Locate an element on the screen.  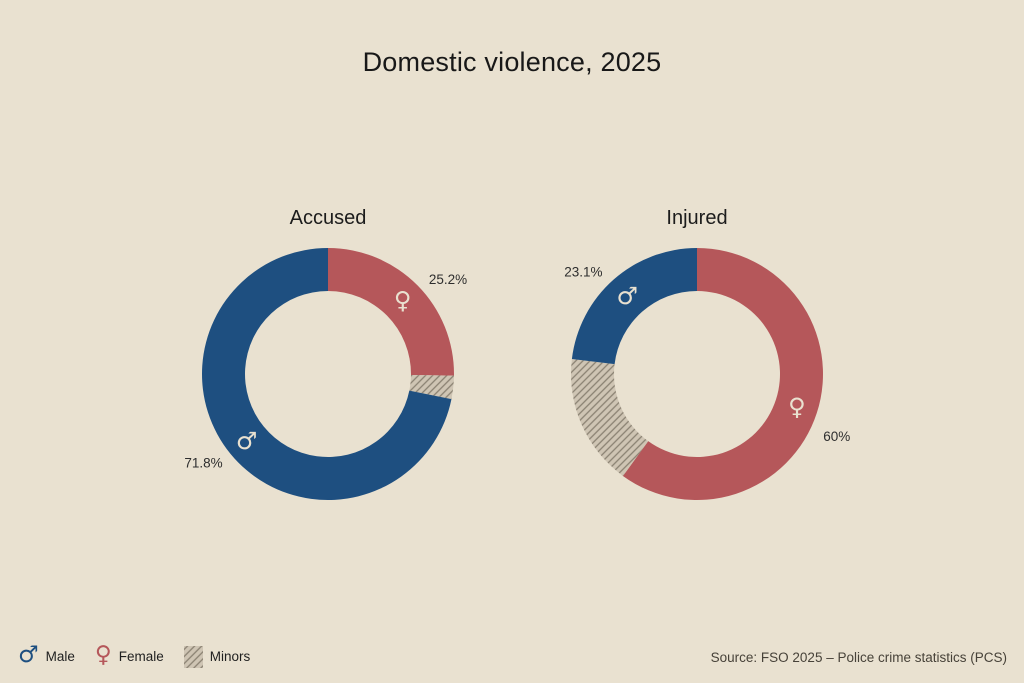
chart-title-accused: Accused is located at coordinates (328, 218).